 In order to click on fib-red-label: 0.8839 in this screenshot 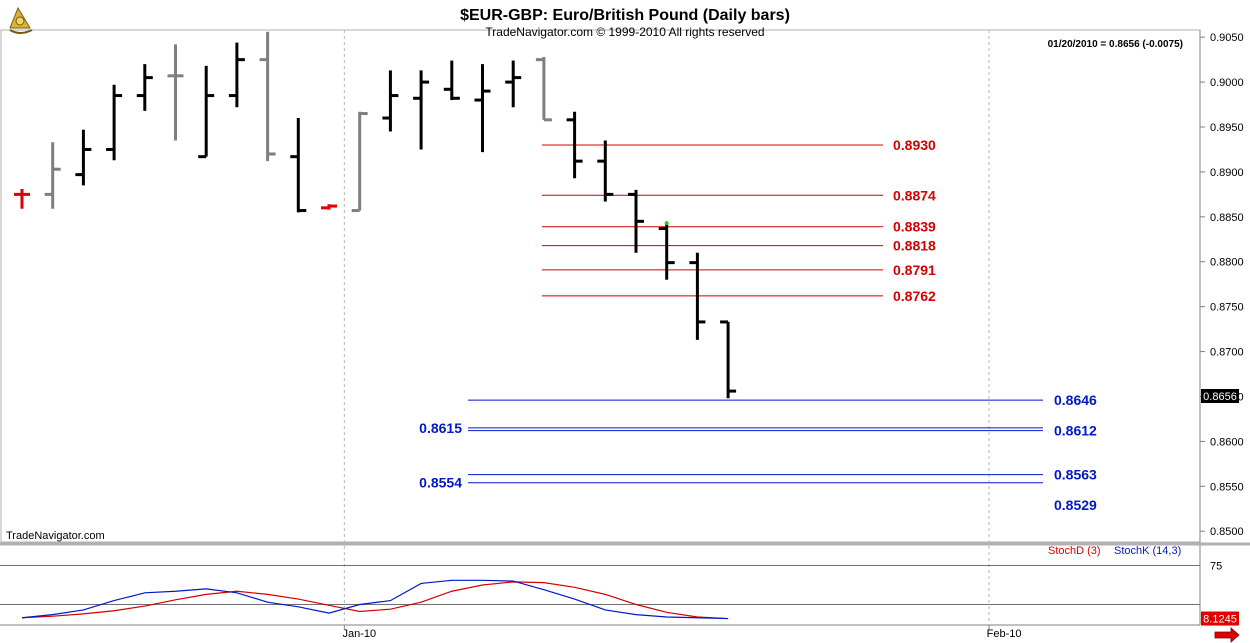, I will do `click(914, 227)`.